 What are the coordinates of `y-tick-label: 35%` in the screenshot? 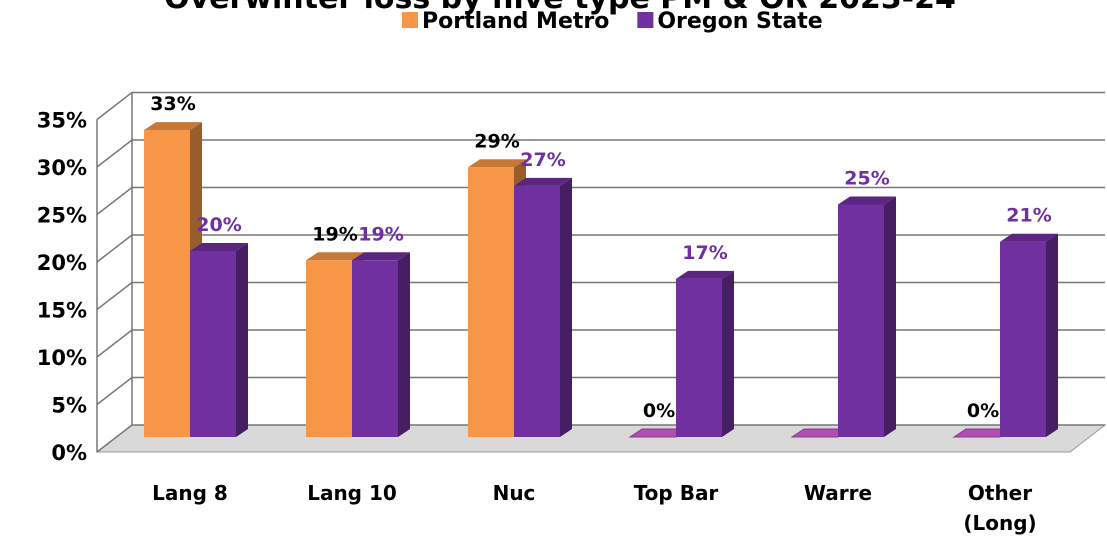 It's located at (62, 121).